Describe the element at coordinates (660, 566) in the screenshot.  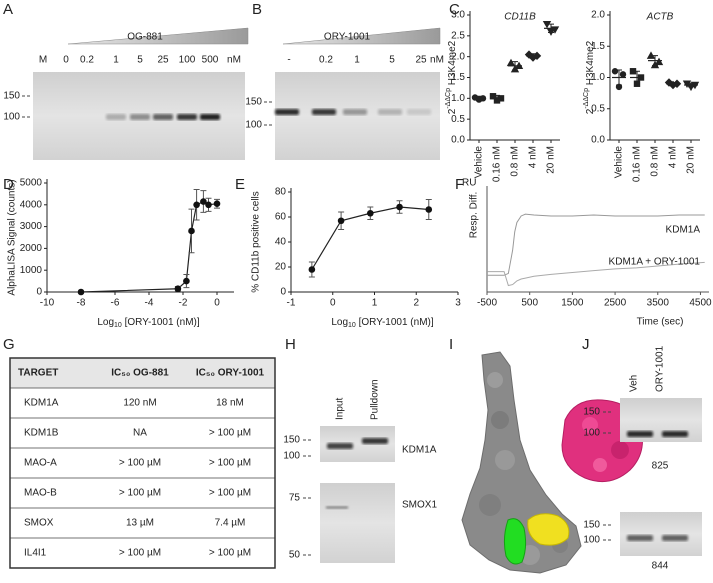
I see `band-label: 844` at that location.